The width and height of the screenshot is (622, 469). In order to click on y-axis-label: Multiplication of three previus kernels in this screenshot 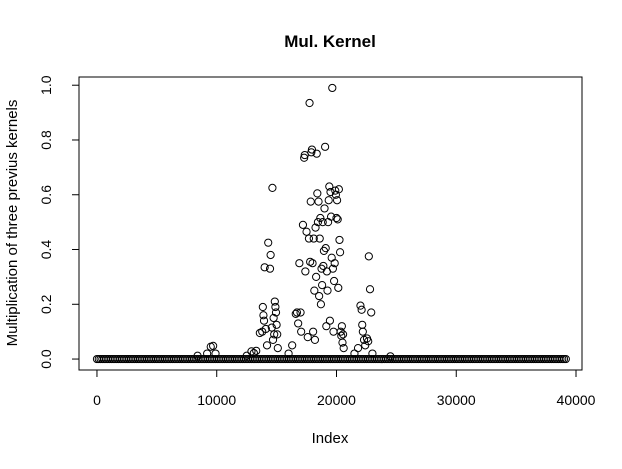, I will do `click(12, 223)`.